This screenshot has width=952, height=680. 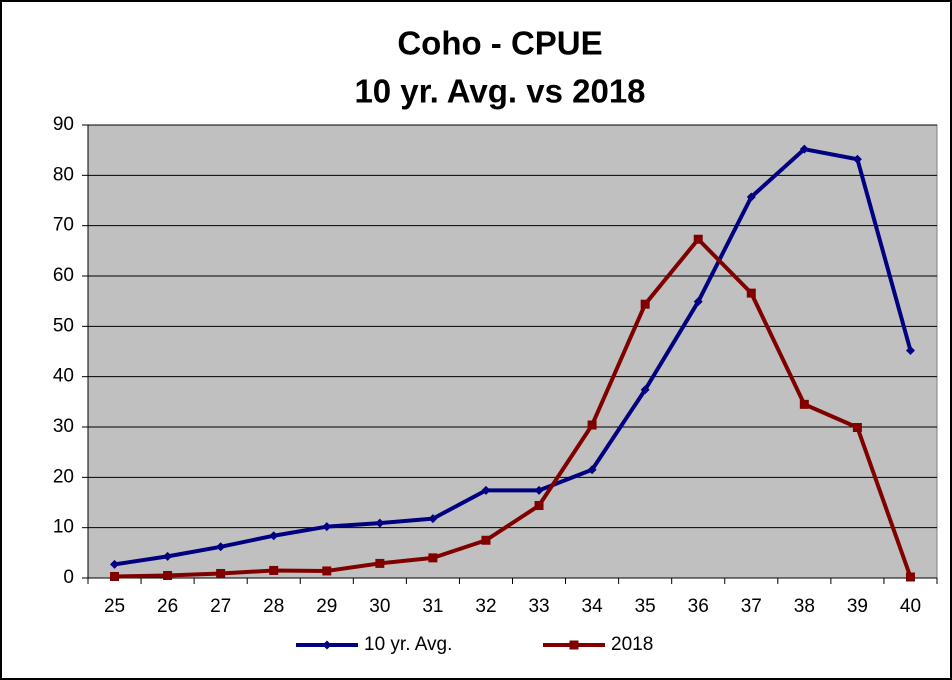 What do you see at coordinates (63, 426) in the screenshot?
I see `y-tick-label: 30` at bounding box center [63, 426].